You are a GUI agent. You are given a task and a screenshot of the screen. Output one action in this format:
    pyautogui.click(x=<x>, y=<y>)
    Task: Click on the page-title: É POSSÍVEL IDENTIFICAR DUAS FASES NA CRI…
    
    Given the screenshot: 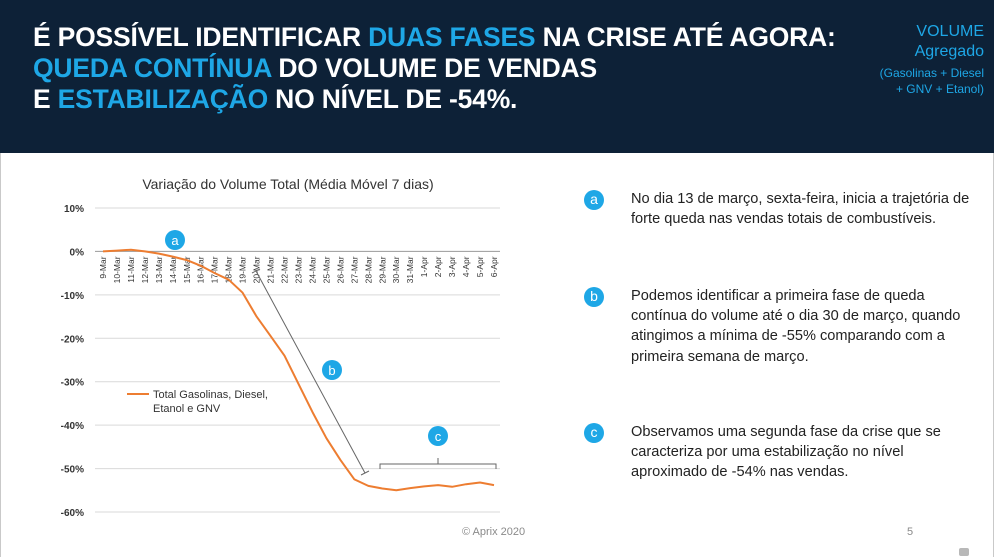 What is the action you would take?
    pyautogui.click(x=453, y=68)
    